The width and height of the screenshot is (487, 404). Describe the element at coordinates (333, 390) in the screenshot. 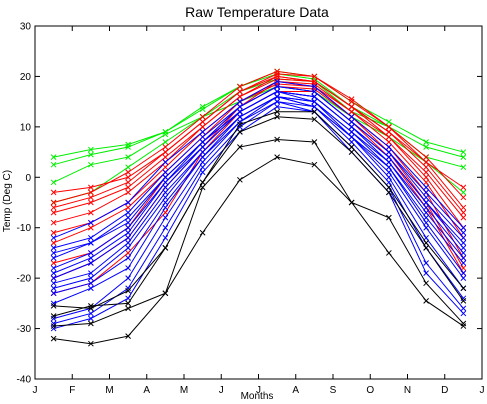

I see `x-tick-label: S` at that location.